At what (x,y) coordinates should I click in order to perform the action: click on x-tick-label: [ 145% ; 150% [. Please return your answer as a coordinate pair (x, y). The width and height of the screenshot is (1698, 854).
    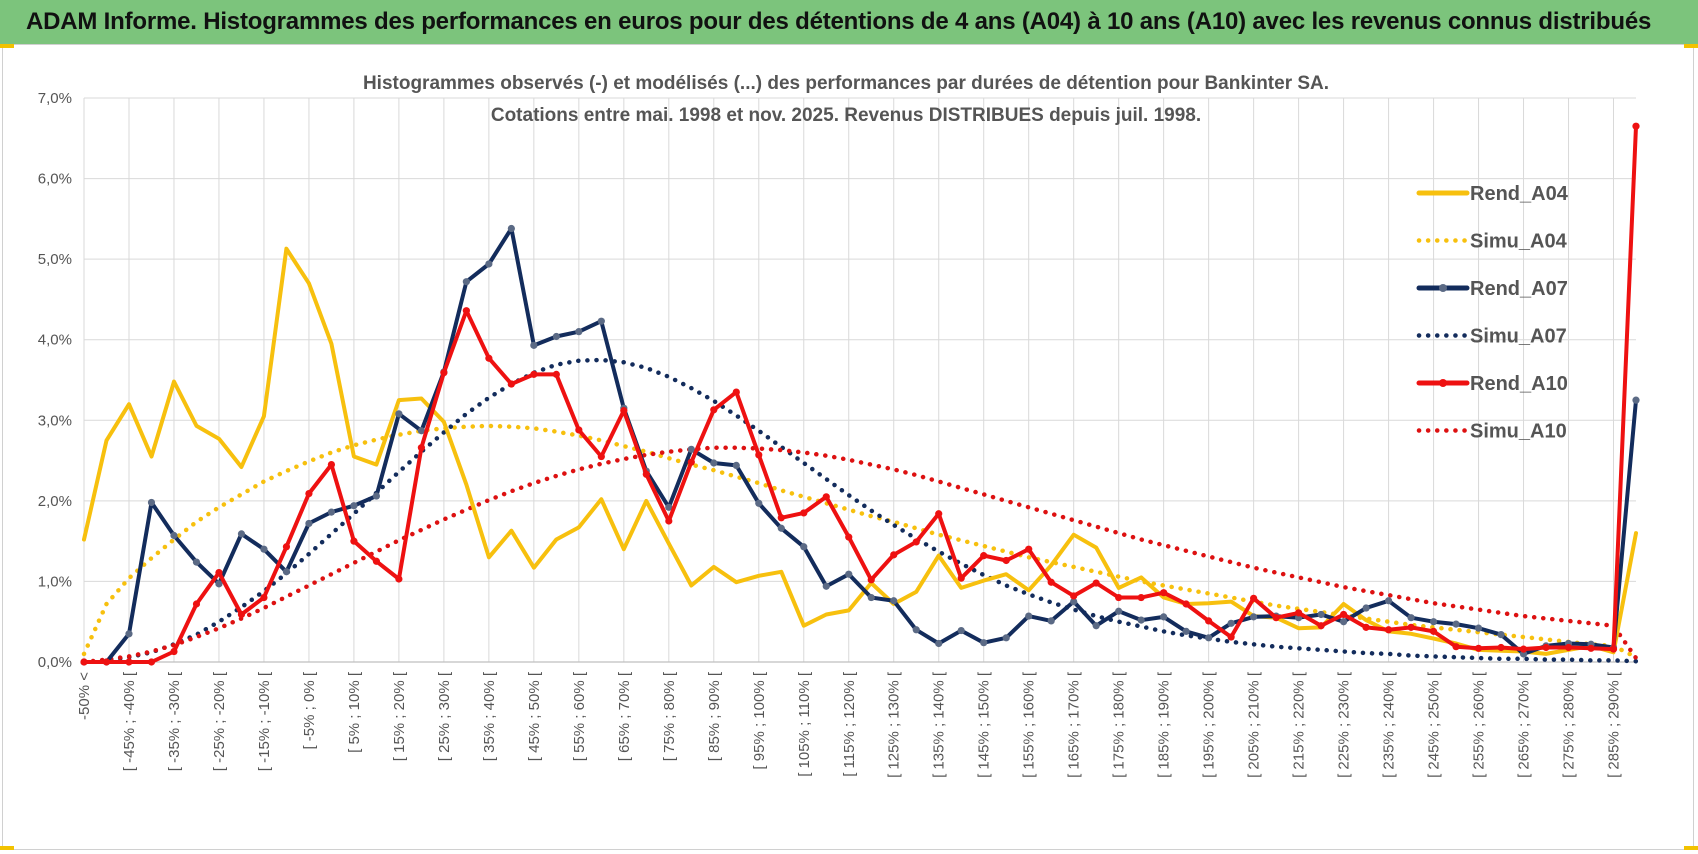
    Looking at the image, I should click on (984, 724).